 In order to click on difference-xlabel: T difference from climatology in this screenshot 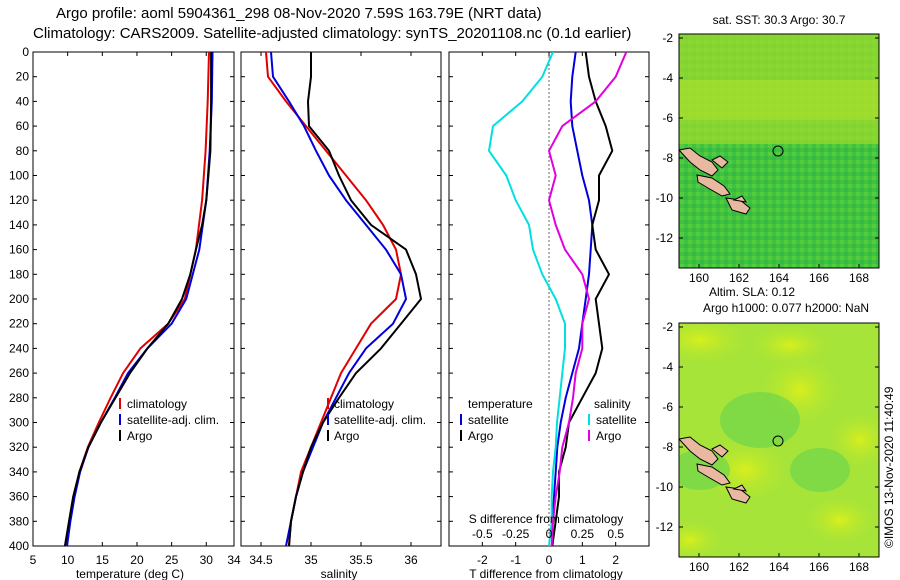, I will do `click(546, 573)`.